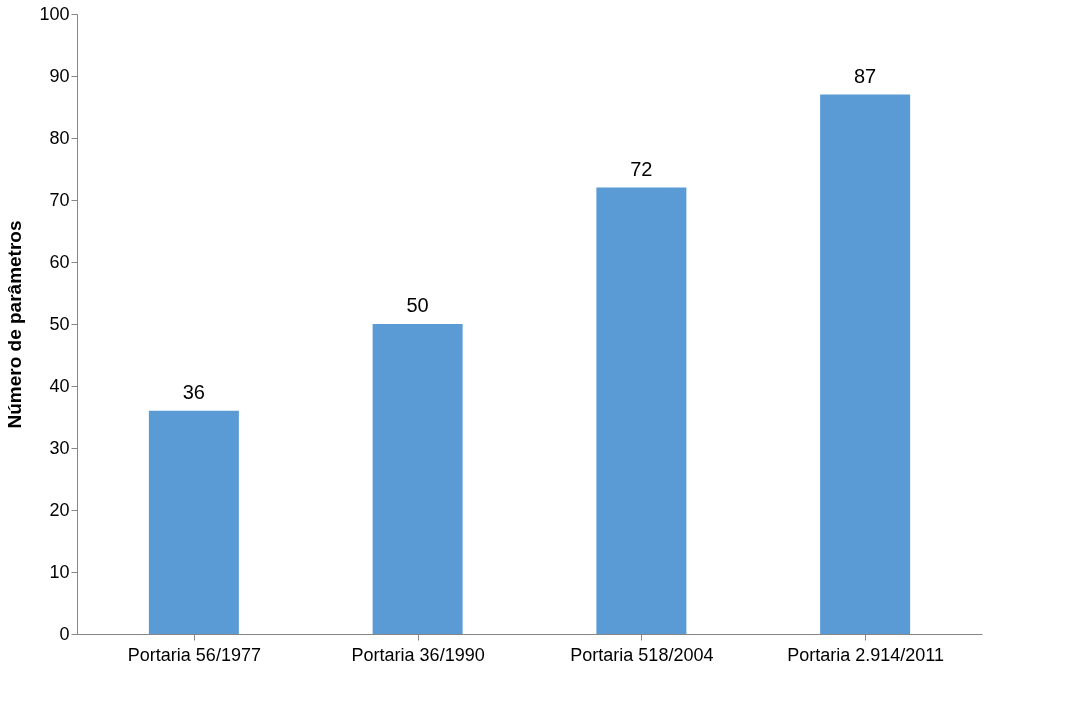 The image size is (1067, 710). I want to click on y-tick-label: 60, so click(59, 261).